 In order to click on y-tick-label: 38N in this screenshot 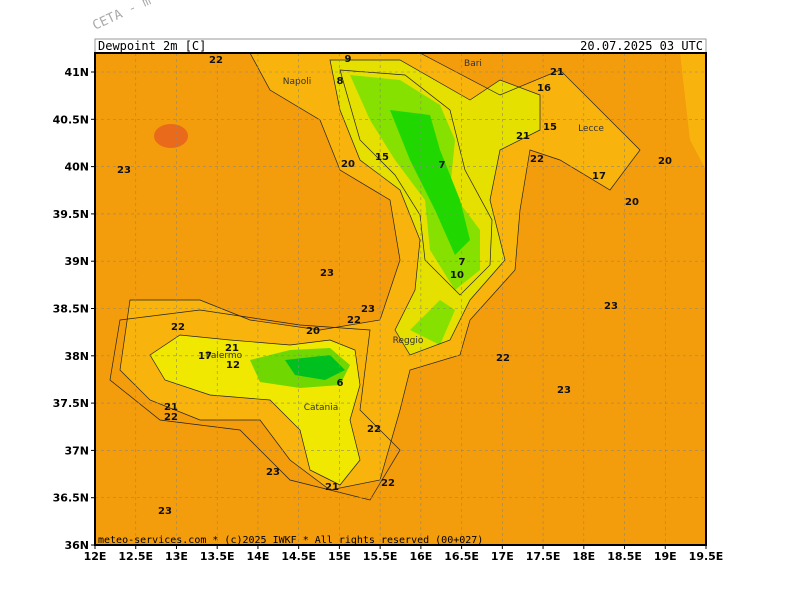, I will do `click(76, 356)`.